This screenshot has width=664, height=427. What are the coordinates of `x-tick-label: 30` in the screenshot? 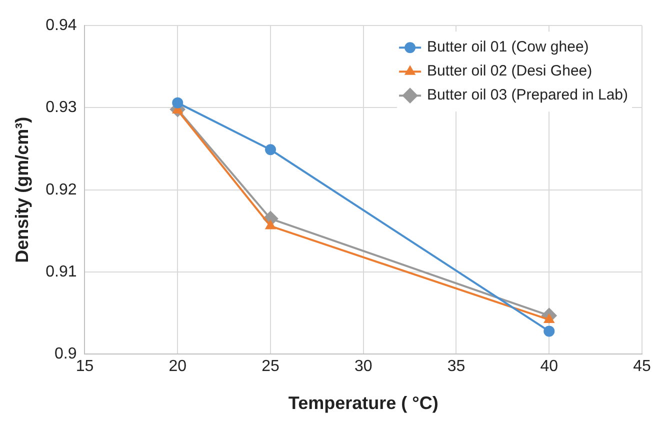 It's located at (363, 367).